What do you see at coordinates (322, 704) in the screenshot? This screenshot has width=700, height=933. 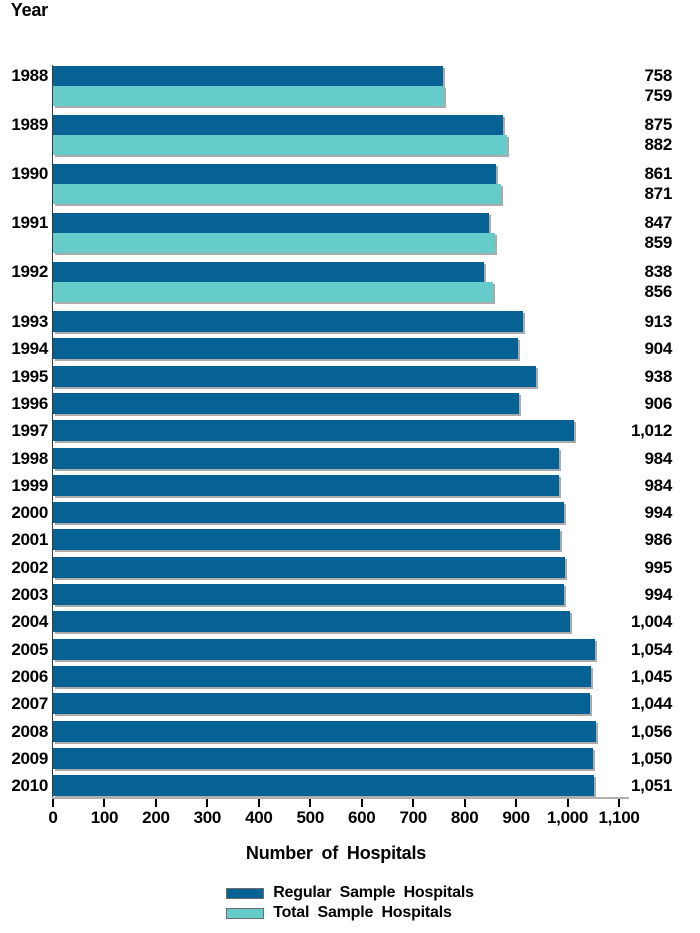 I see `bar-regular-2007` at bounding box center [322, 704].